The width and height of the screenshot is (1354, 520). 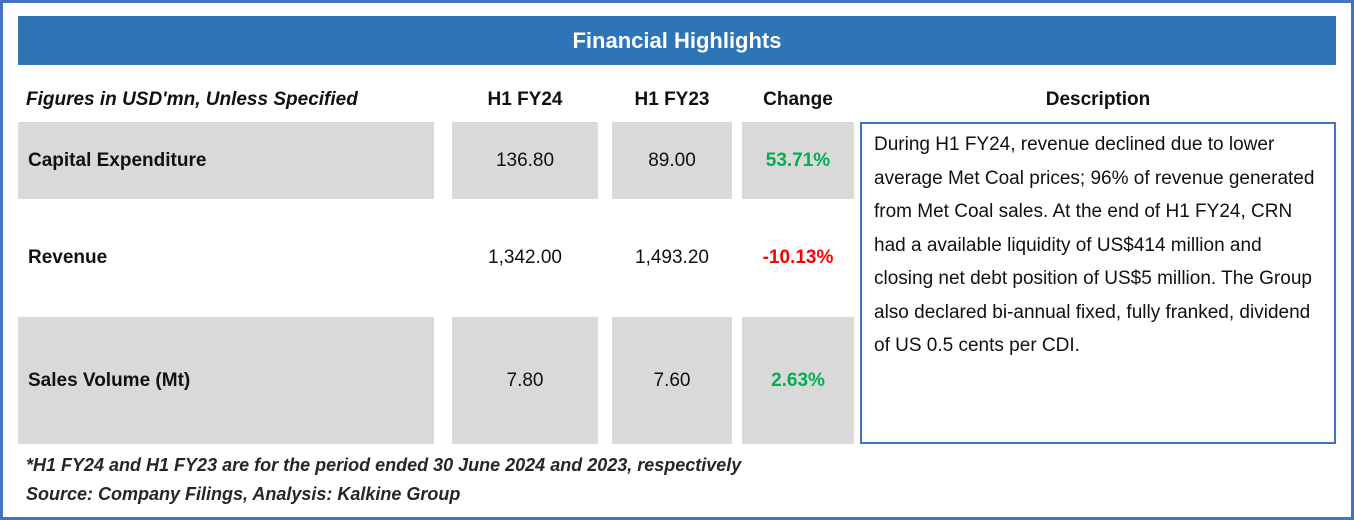 I want to click on row-label-capital-expenditure: Capital Expenditure, so click(x=226, y=160).